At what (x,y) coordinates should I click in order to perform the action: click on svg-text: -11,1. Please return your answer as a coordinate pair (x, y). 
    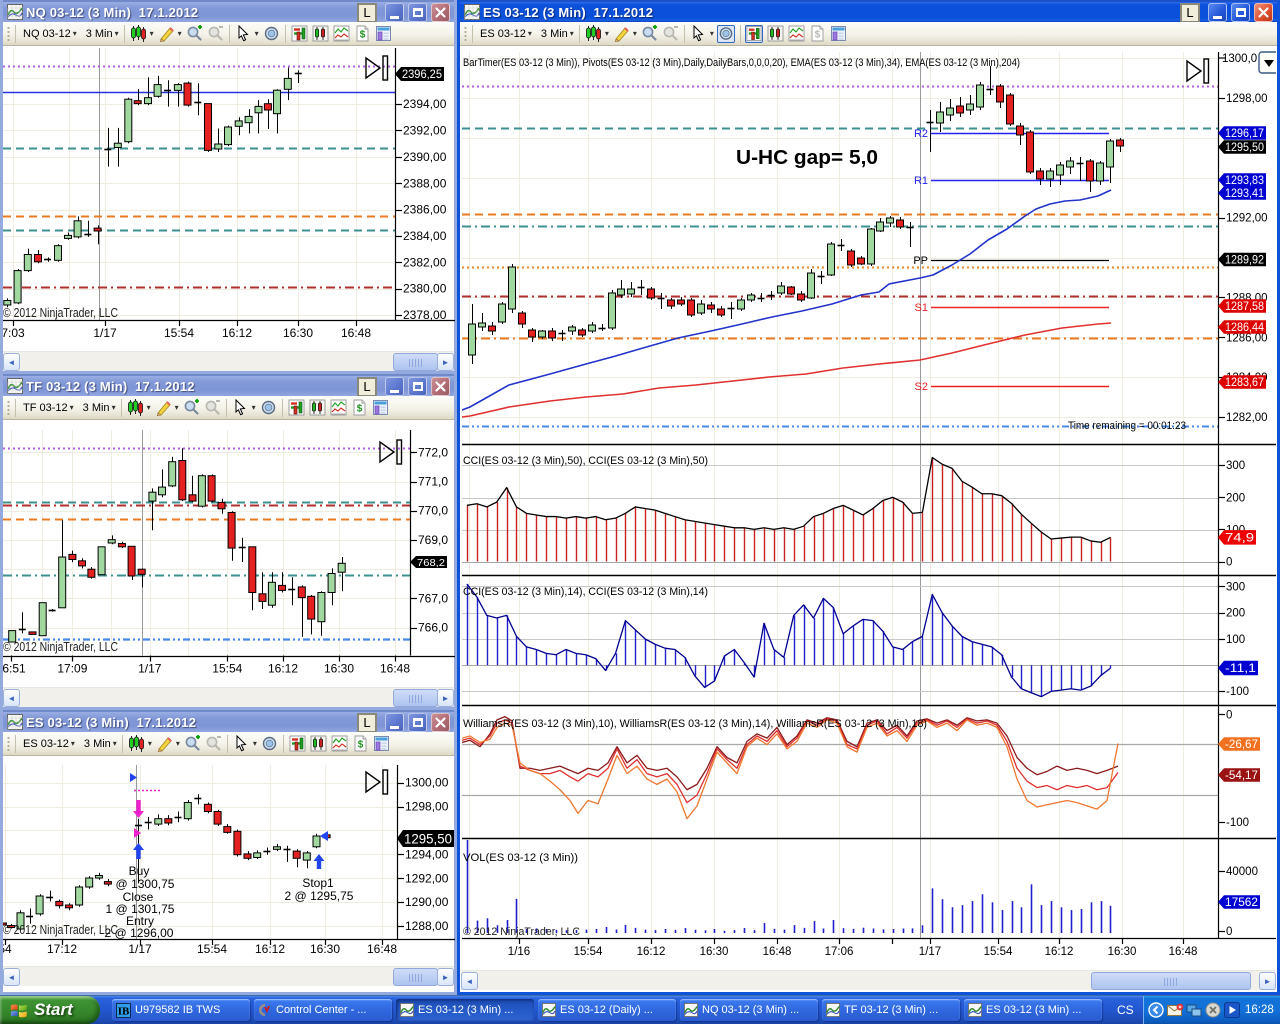
    Looking at the image, I should click on (1240, 669).